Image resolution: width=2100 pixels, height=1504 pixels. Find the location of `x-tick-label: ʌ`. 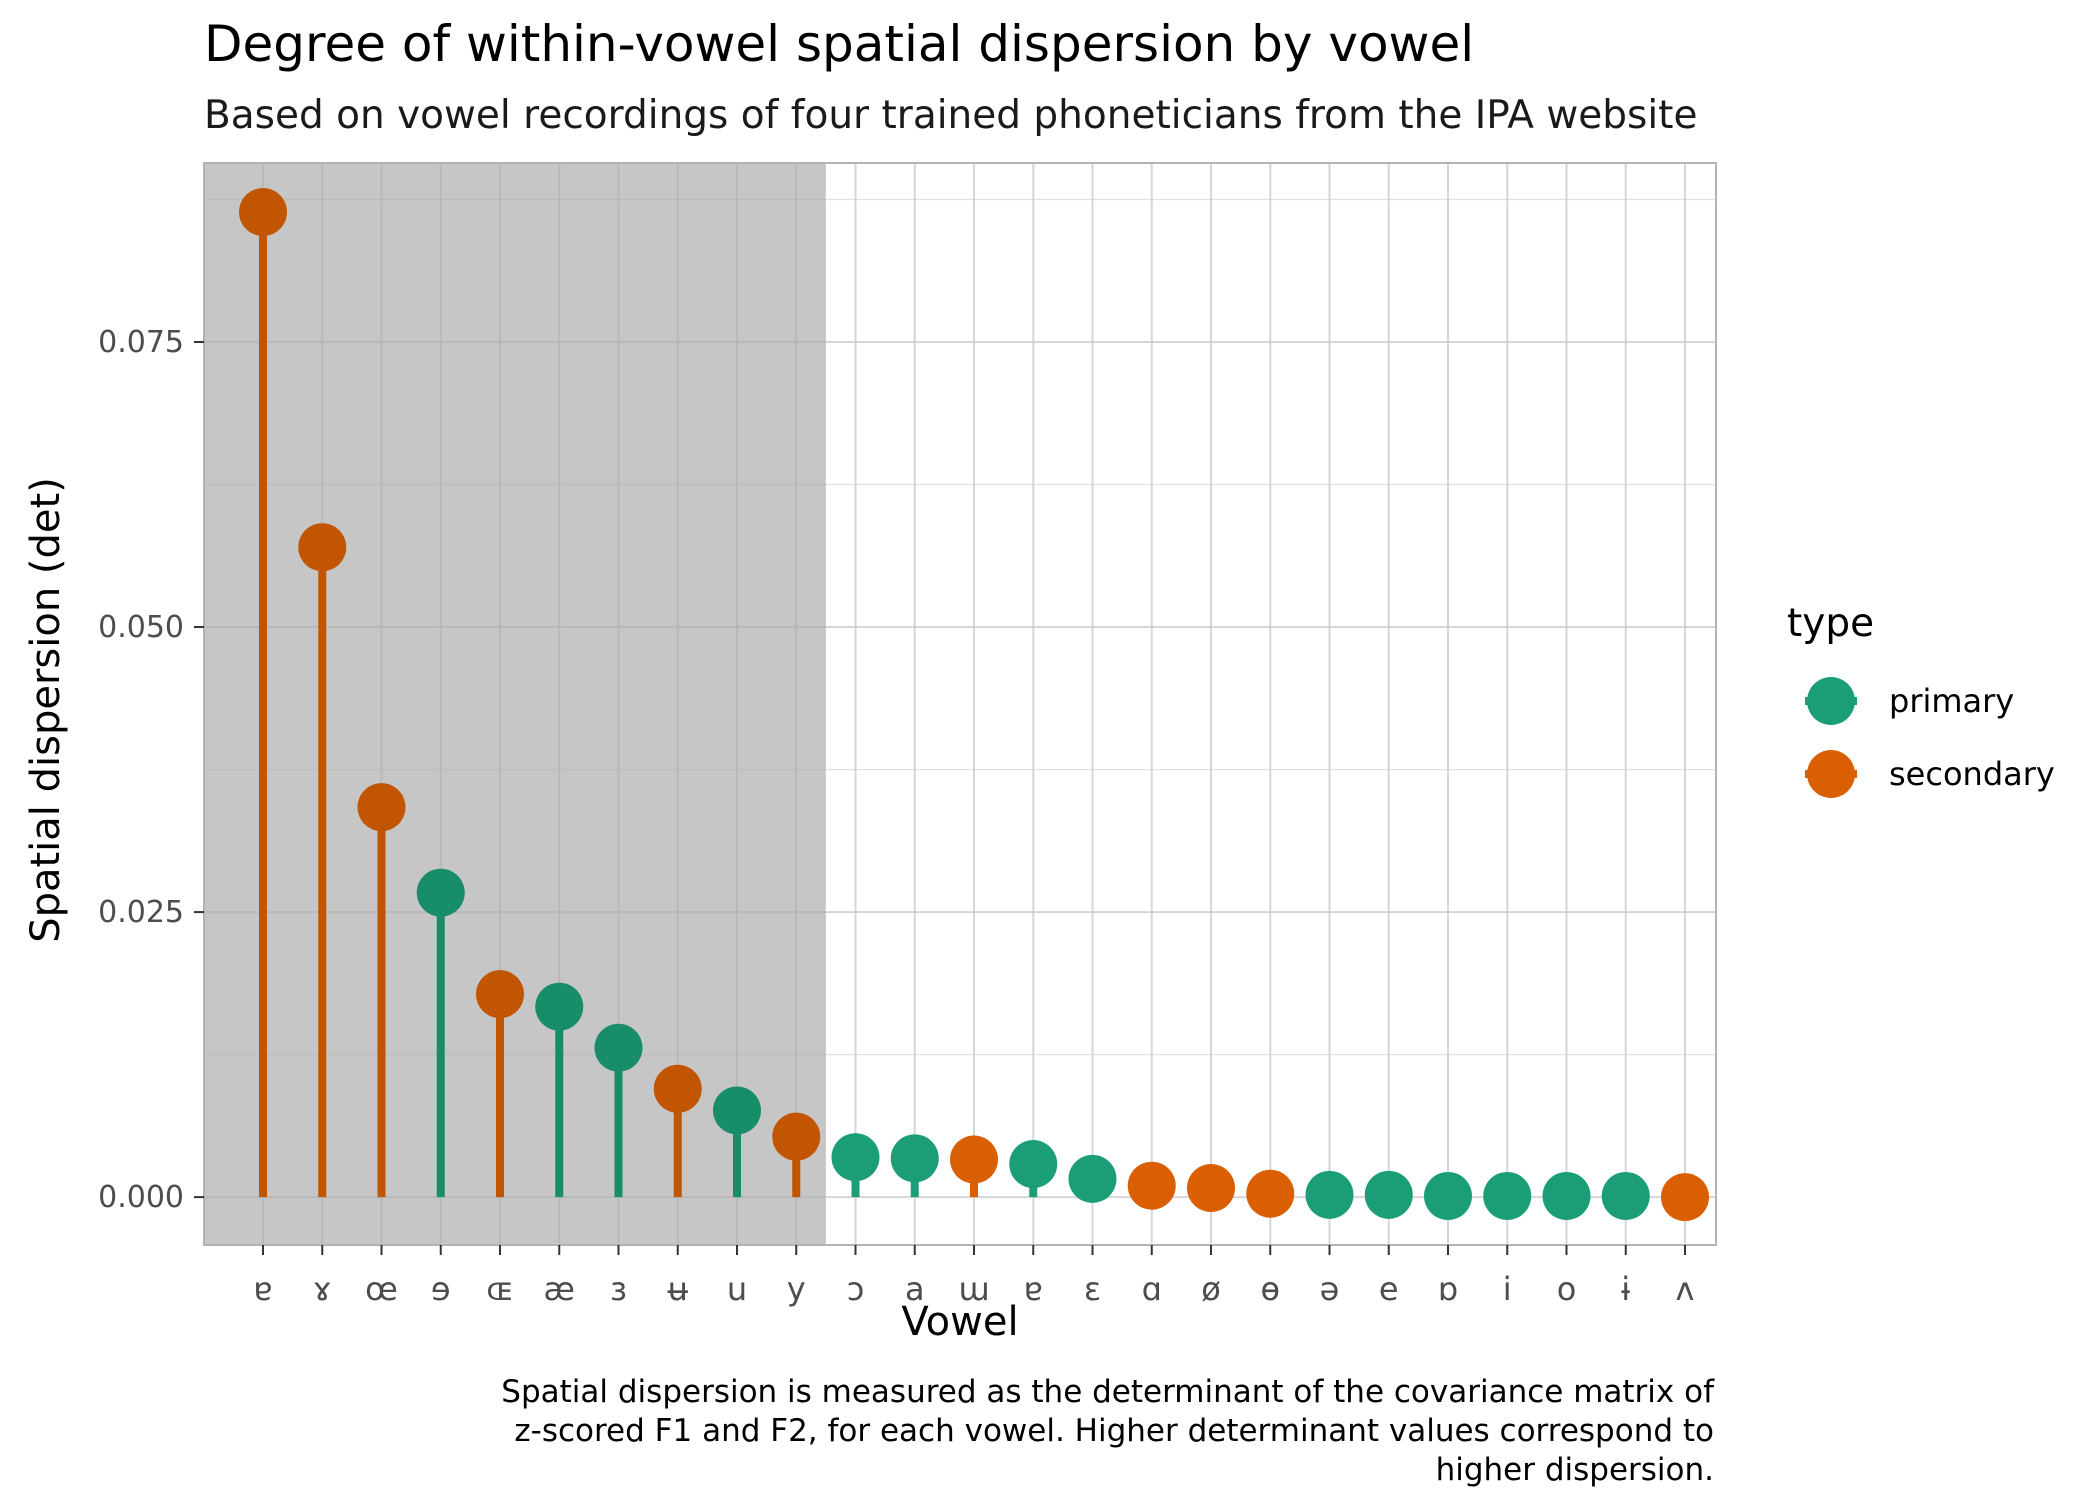

x-tick-label: ʌ is located at coordinates (1685, 1289).